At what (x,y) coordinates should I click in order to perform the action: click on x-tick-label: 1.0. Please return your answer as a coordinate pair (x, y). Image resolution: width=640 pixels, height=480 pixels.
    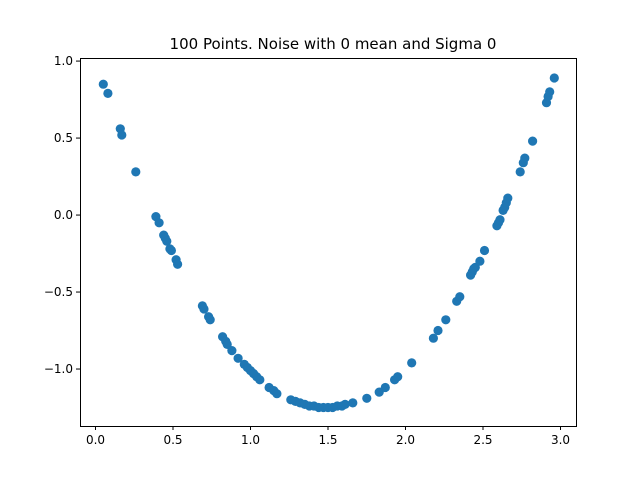
    Looking at the image, I should click on (250, 440).